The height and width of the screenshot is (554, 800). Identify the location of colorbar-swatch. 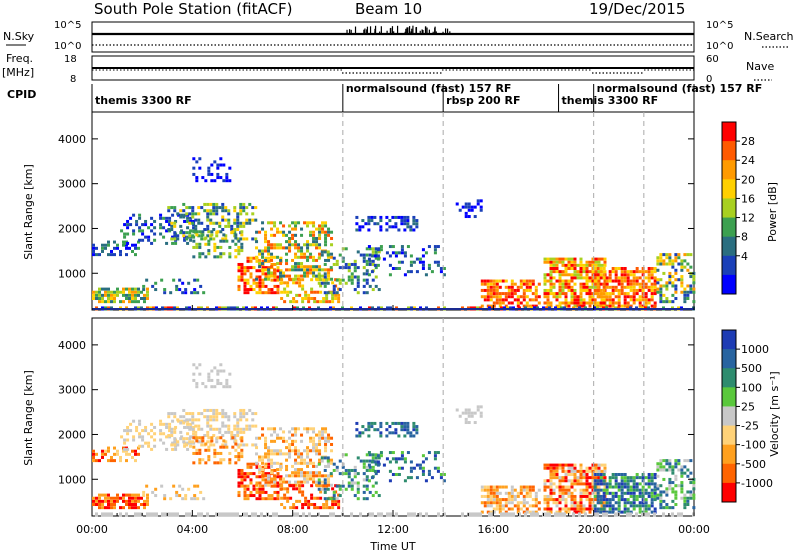
(729, 227).